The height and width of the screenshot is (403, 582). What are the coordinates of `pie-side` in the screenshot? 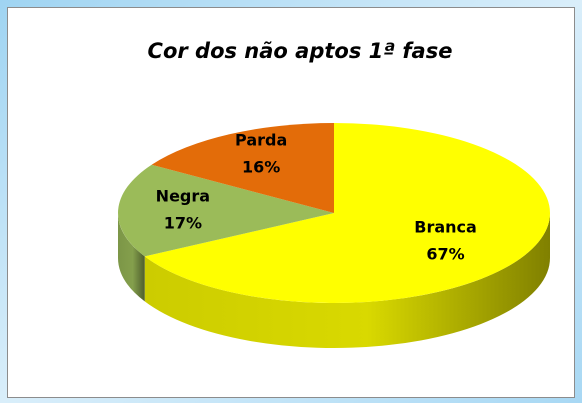 It's located at (131, 257).